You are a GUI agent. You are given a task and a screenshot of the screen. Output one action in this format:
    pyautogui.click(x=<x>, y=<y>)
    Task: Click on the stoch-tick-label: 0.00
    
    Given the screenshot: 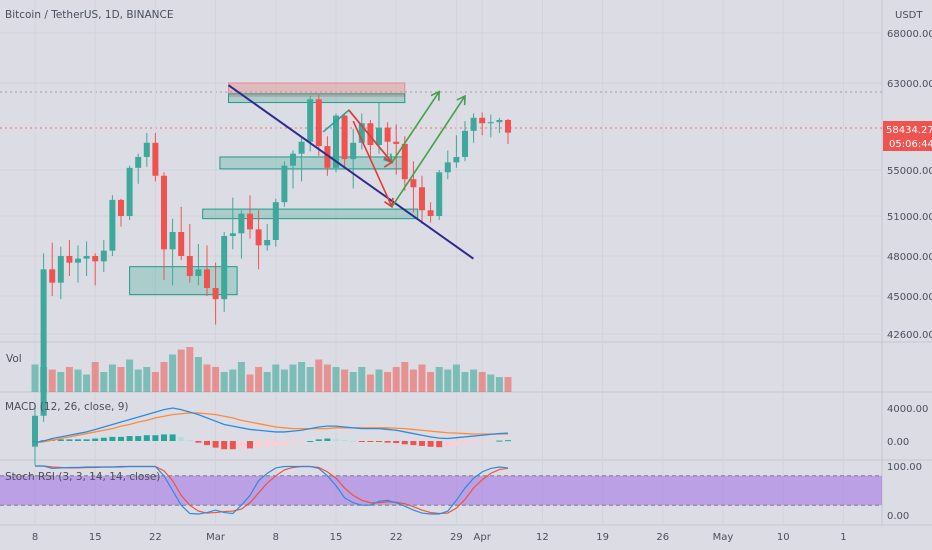 What is the action you would take?
    pyautogui.click(x=898, y=516)
    